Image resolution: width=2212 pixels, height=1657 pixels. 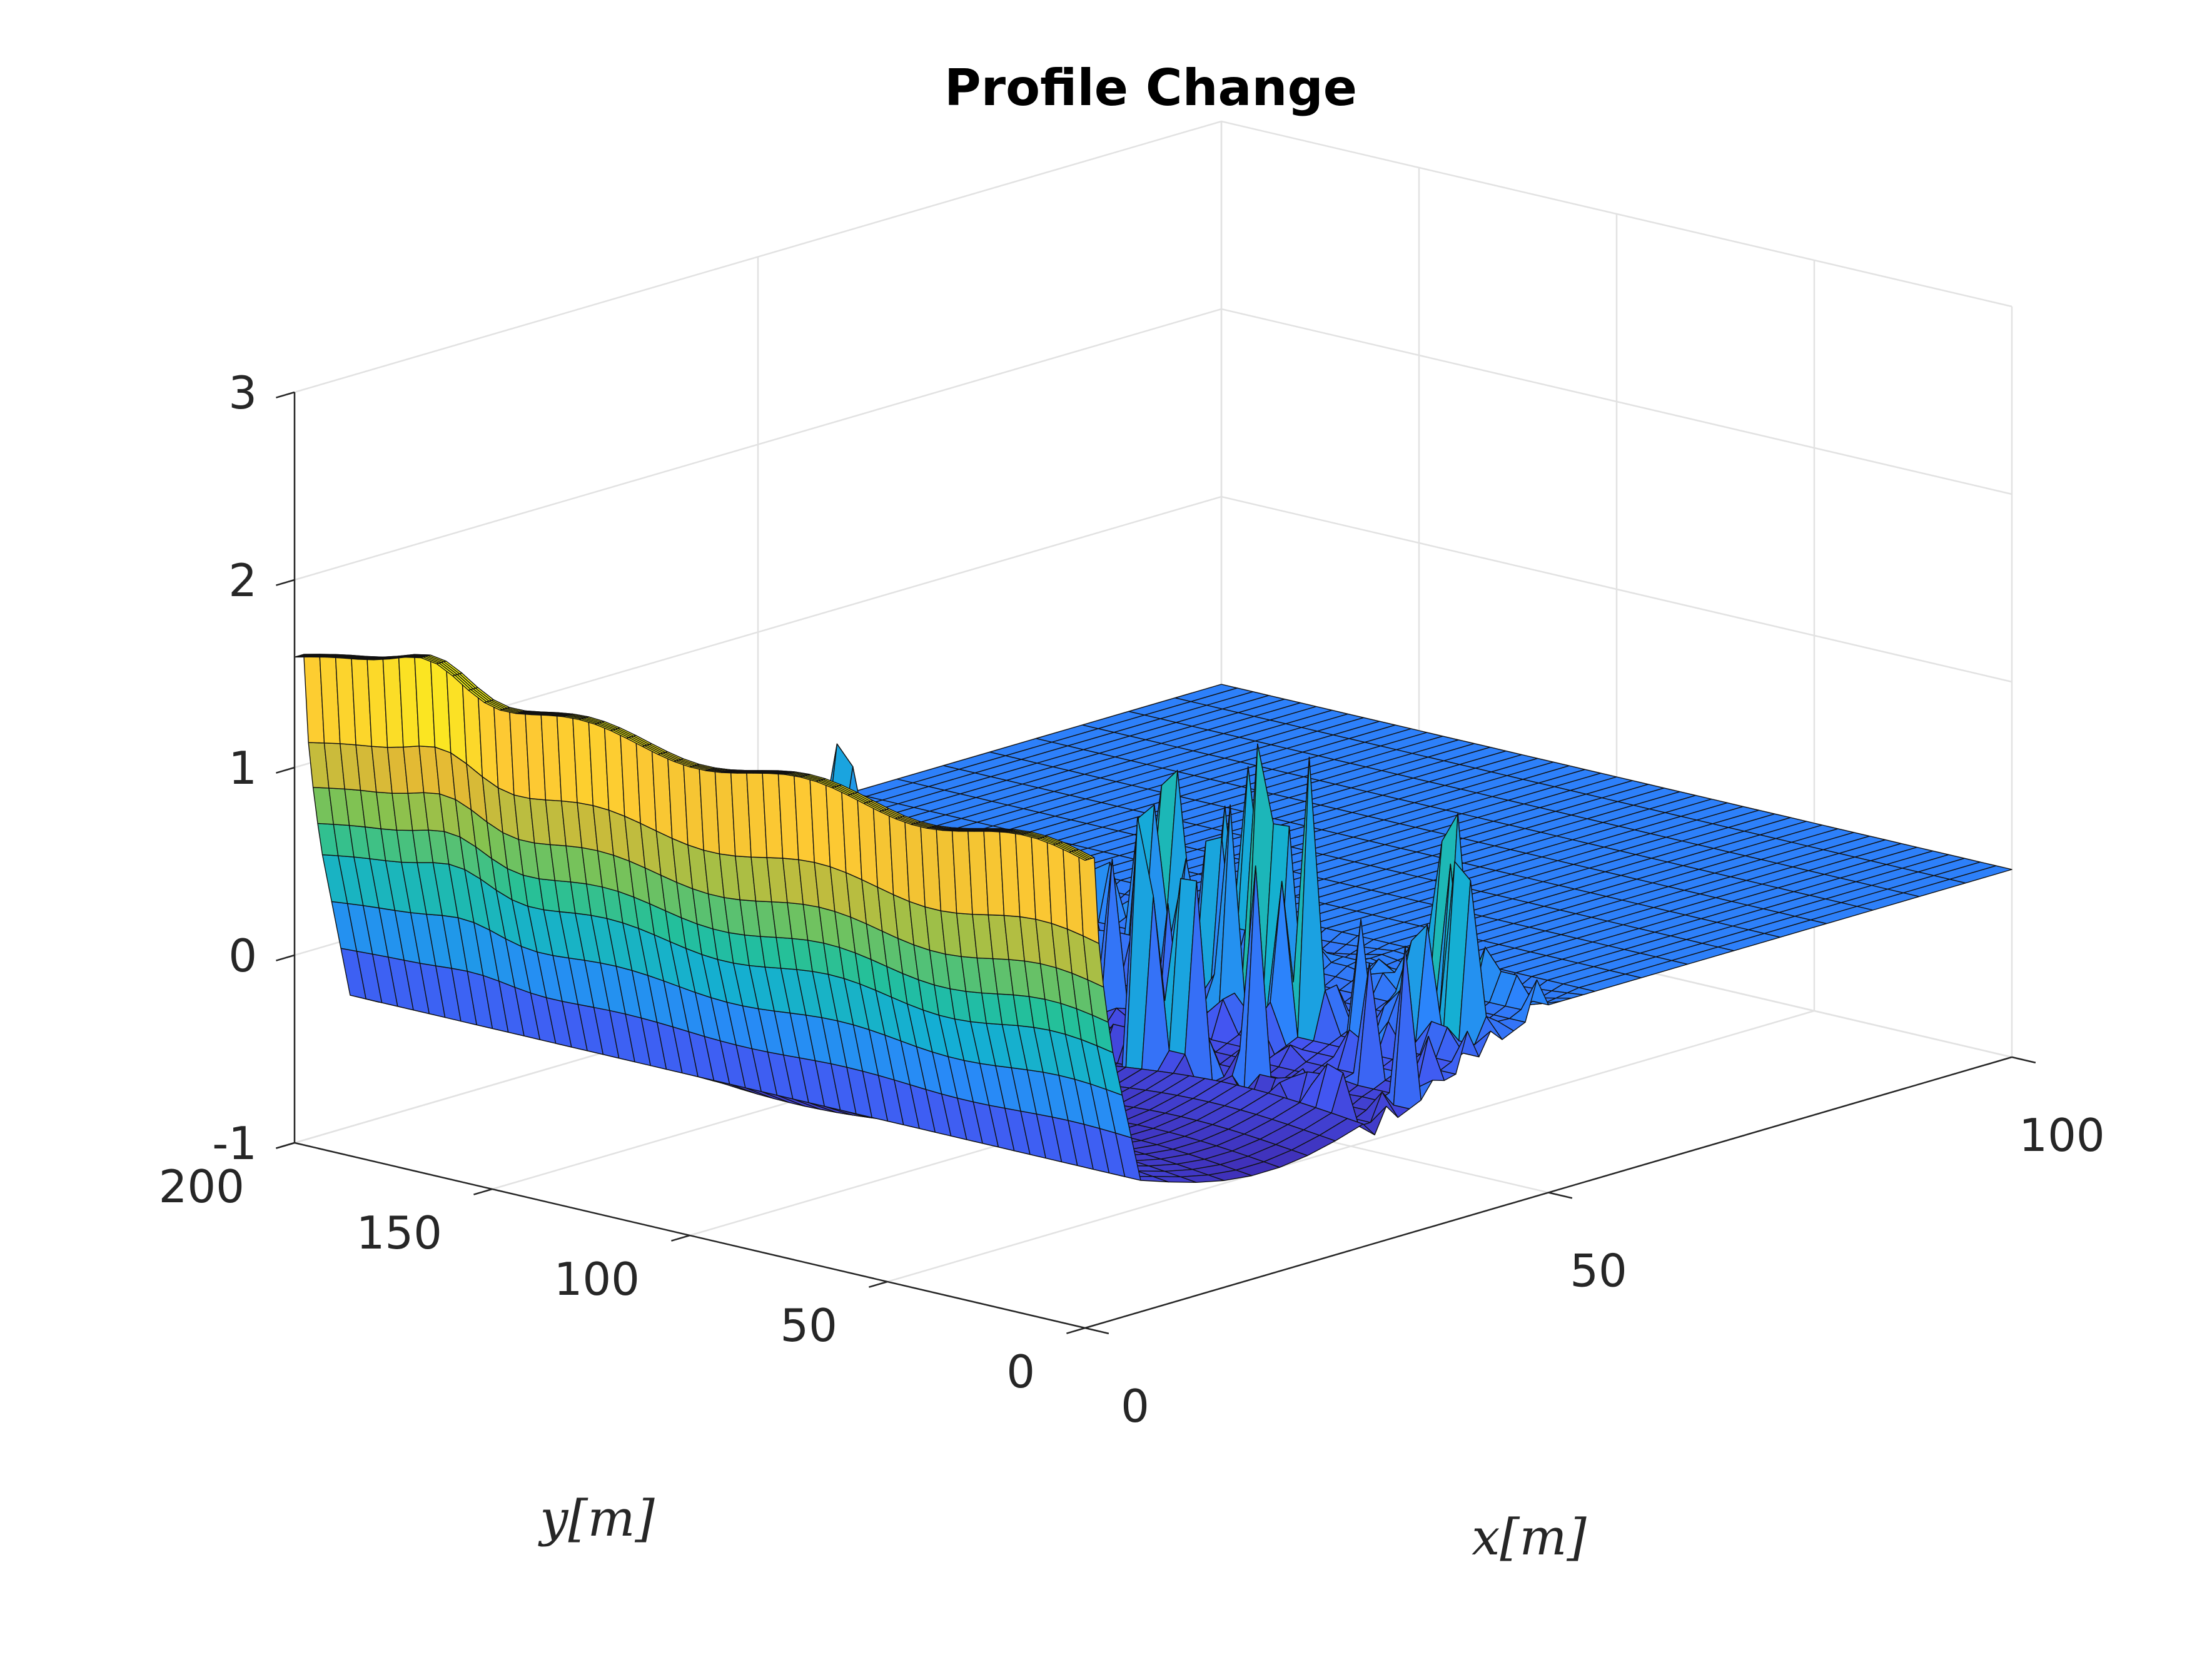 I want to click on y-tick-label-1: 50, so click(x=808, y=1326).